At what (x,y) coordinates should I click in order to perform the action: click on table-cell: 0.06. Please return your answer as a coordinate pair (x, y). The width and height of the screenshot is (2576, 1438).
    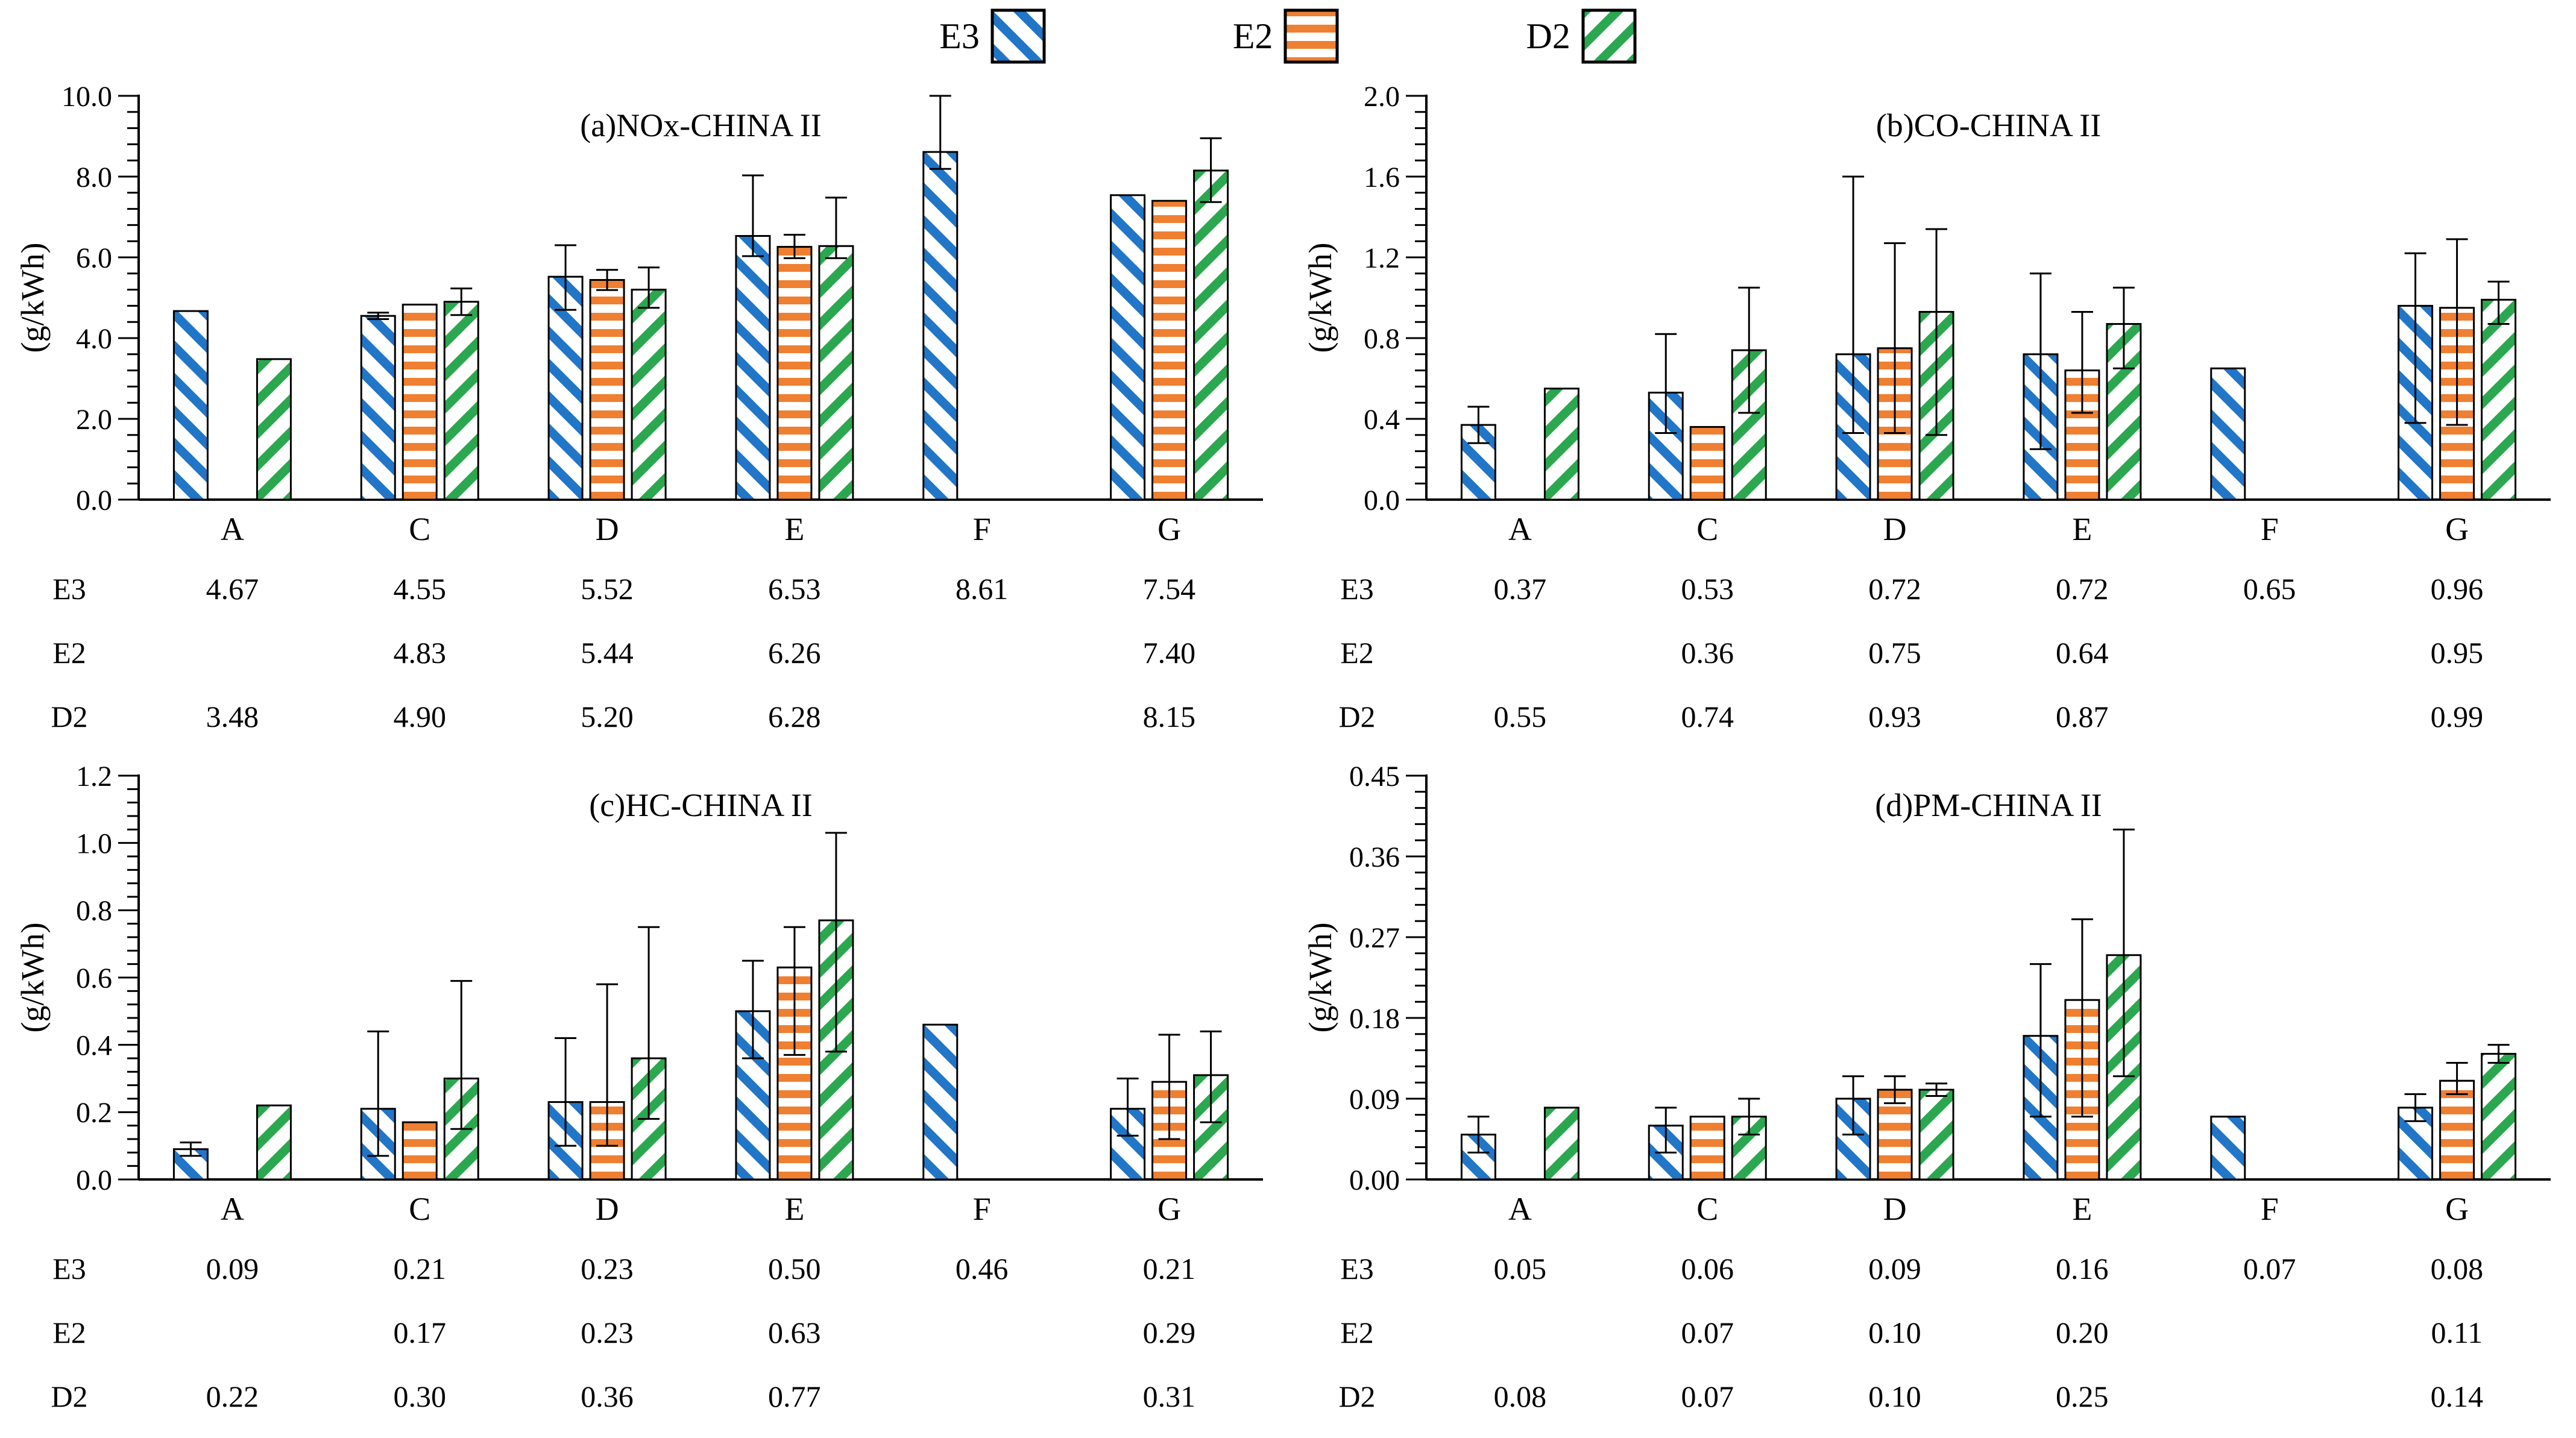
    Looking at the image, I should click on (1707, 1269).